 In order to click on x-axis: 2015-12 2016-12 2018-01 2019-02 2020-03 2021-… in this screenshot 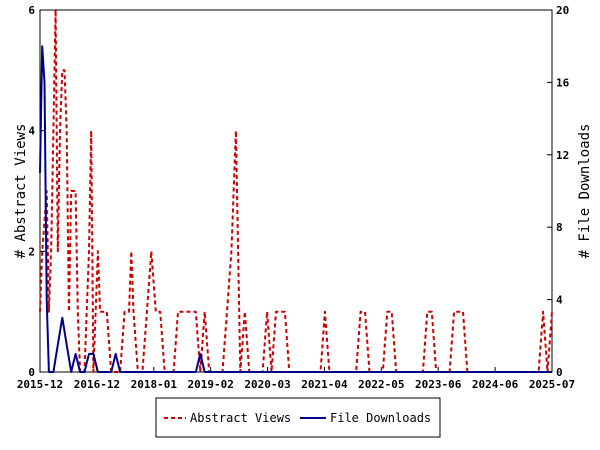, I will do `click(296, 379)`.